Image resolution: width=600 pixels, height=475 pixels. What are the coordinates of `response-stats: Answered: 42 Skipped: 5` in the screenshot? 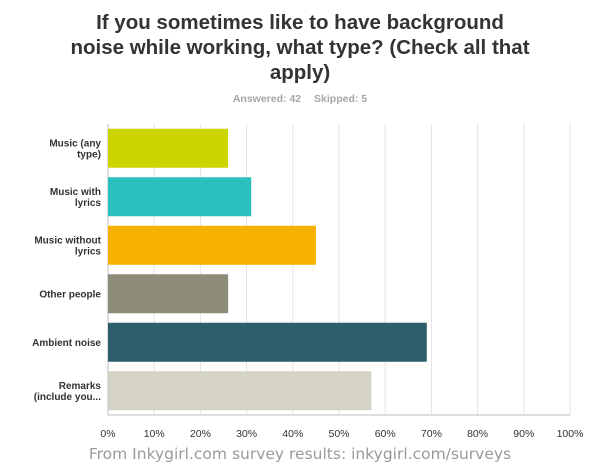 It's located at (300, 99).